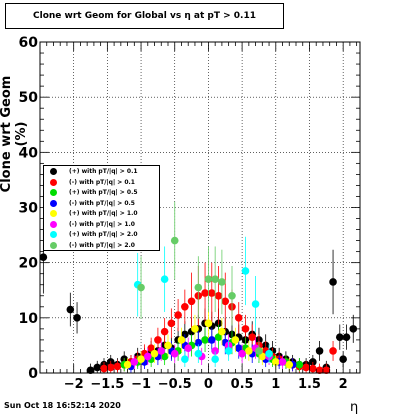  What do you see at coordinates (275, 384) in the screenshot?
I see `x-tick-label: 1` at bounding box center [275, 384].